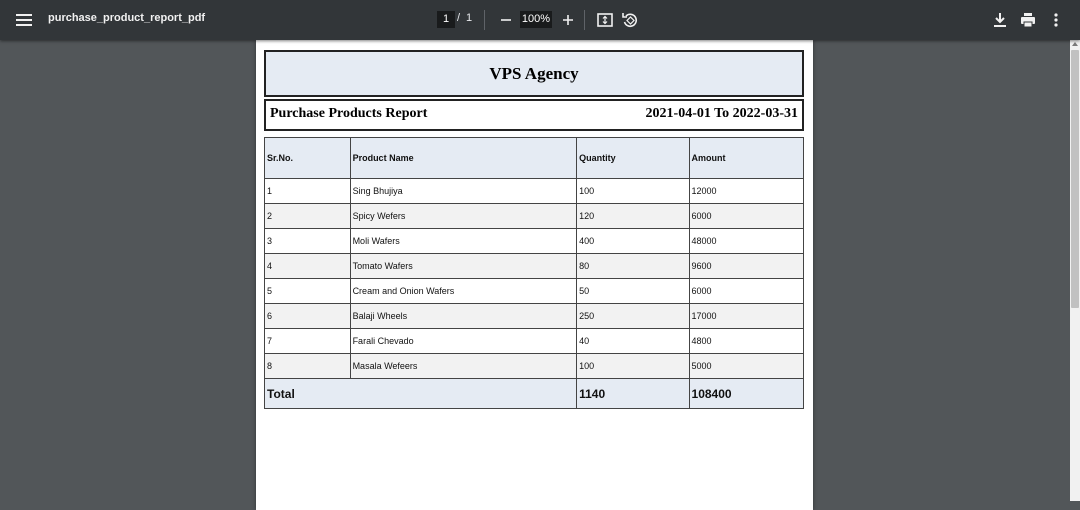 This screenshot has height=510, width=1080. Describe the element at coordinates (307, 216) in the screenshot. I see `table-cell: 2` at that location.